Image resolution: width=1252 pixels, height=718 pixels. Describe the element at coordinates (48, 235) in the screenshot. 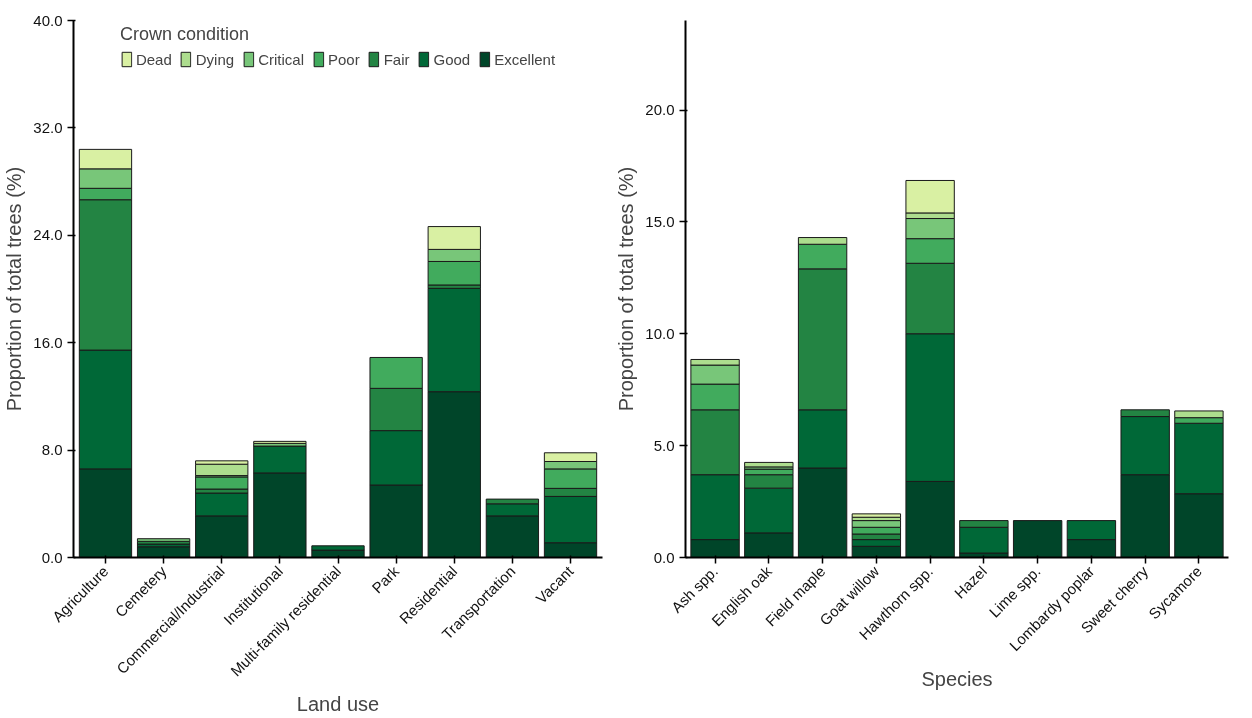

I see `y-tick-label: 24.0` at that location.